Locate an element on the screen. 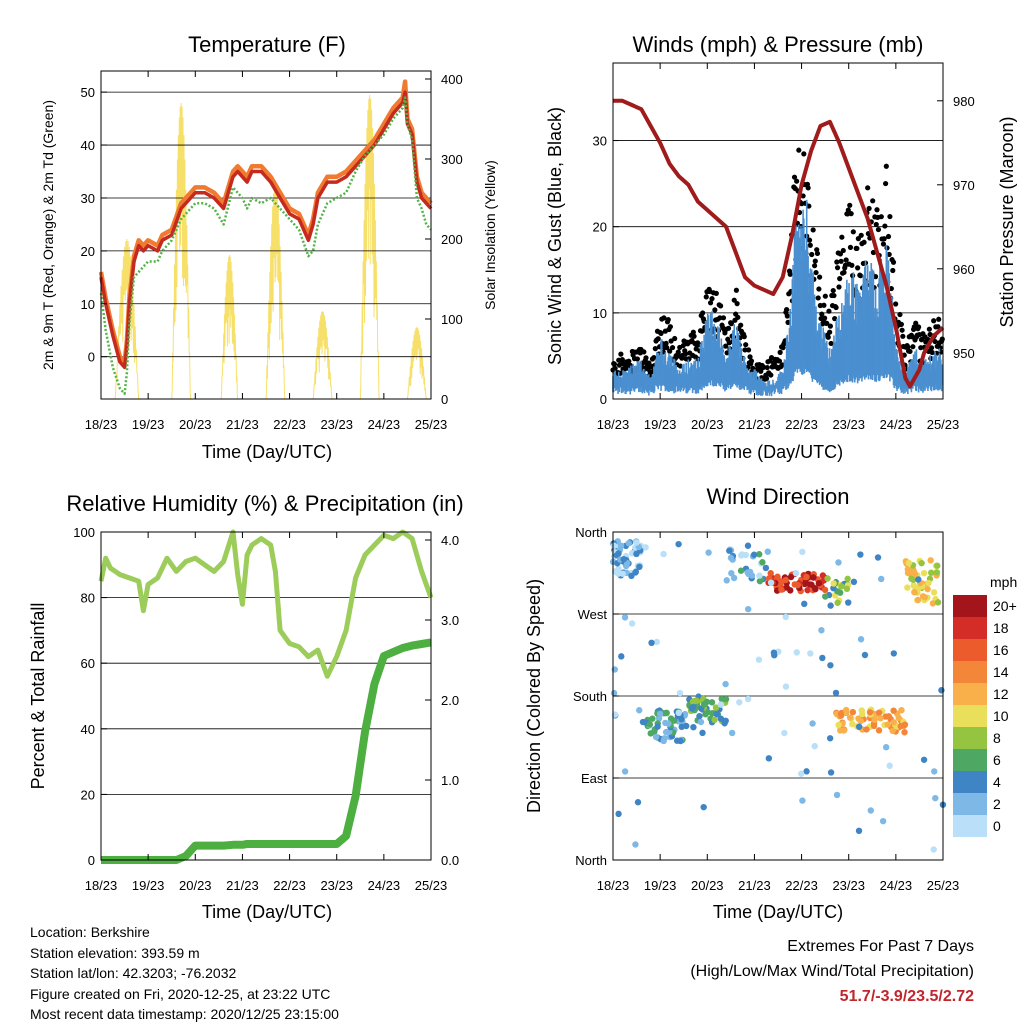 The width and height of the screenshot is (1024, 1025). x-tick-label: 18/23 is located at coordinates (613, 885).